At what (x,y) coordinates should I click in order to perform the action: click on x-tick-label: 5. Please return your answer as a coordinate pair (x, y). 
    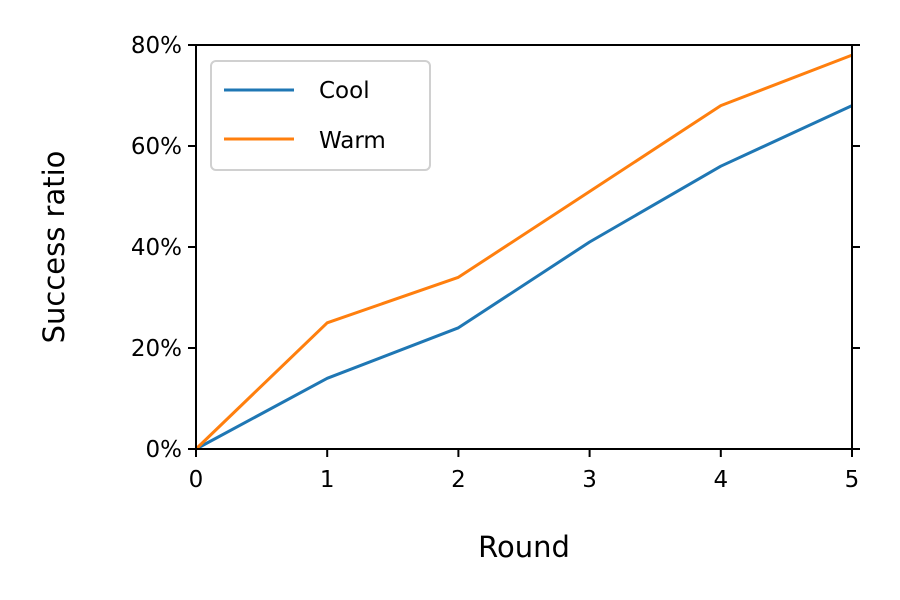
    Looking at the image, I should click on (852, 480).